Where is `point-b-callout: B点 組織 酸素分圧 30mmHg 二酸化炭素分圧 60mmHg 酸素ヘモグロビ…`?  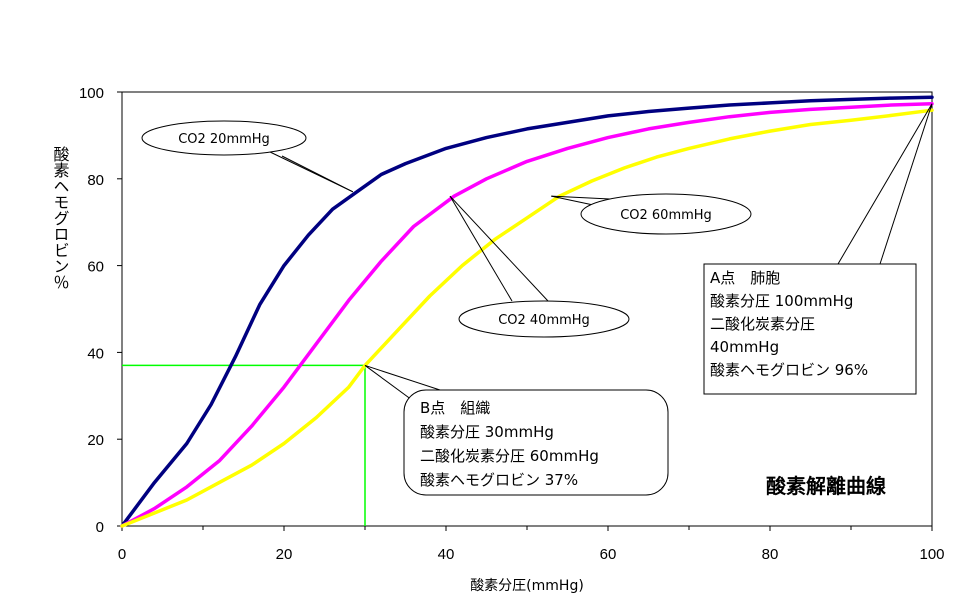
point-b-callout: B点 組織 酸素分圧 30mmHg 二酸化炭素分圧 60mmHg 酸素ヘモグロビ… is located at coordinates (536, 442).